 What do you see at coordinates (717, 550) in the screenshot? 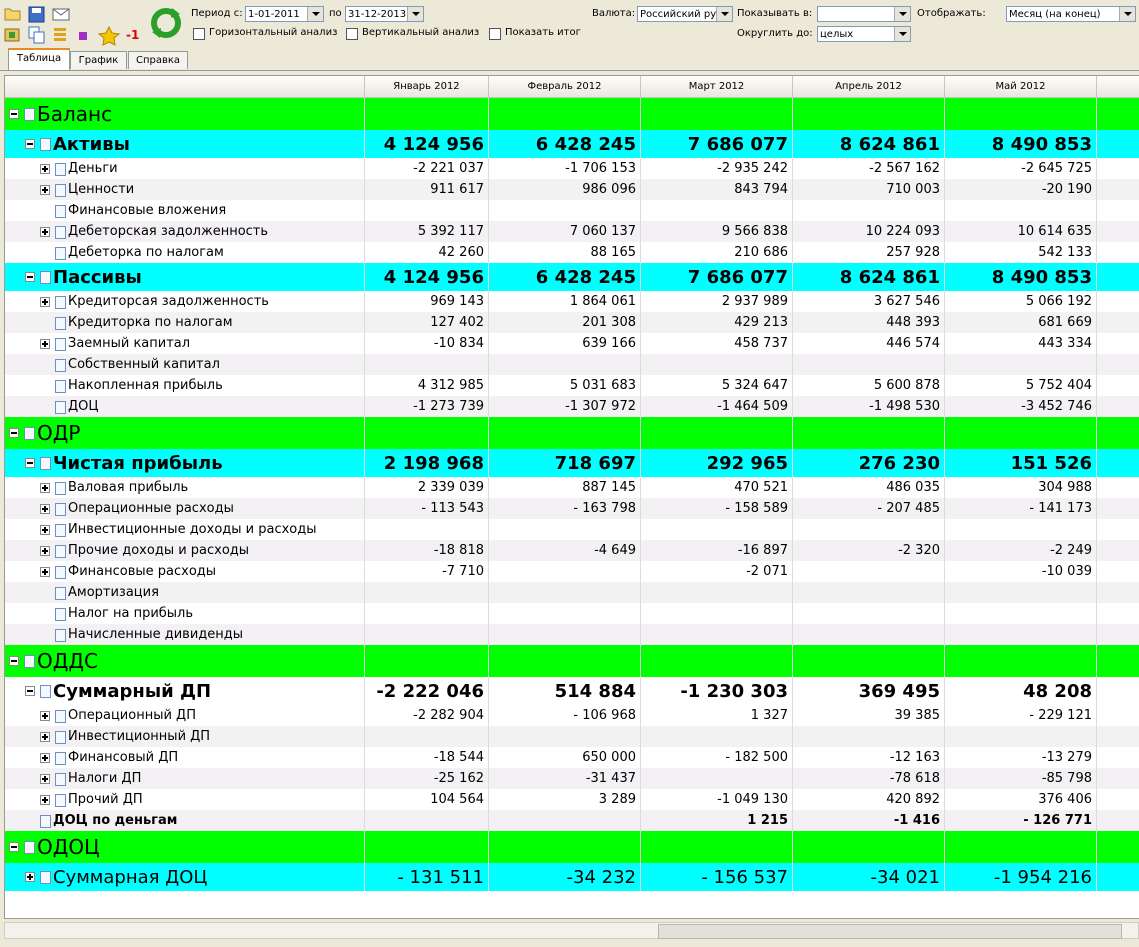
I see `value-cell: -16 897` at bounding box center [717, 550].